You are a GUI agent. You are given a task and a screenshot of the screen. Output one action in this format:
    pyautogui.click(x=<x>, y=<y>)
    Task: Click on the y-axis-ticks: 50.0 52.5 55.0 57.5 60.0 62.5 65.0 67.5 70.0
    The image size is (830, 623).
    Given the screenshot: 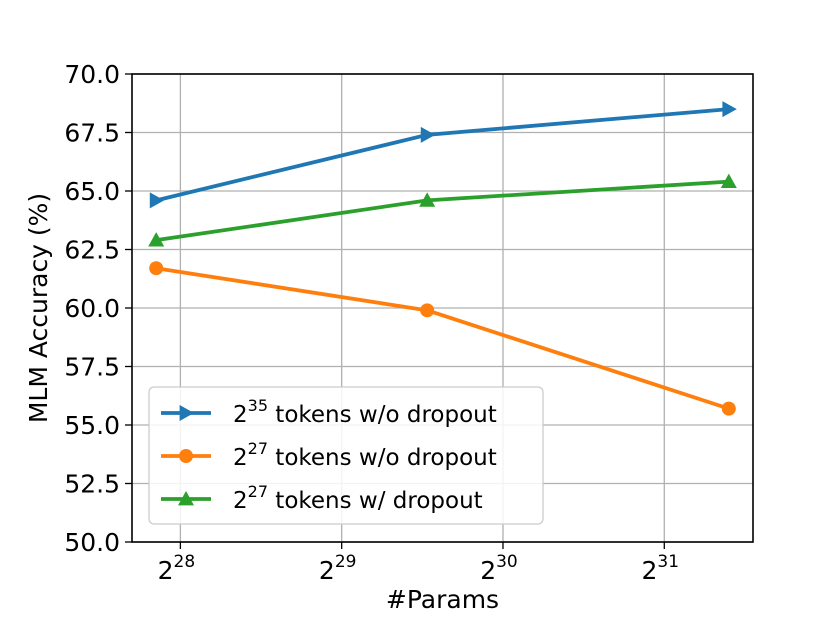 What is the action you would take?
    pyautogui.click(x=98, y=308)
    